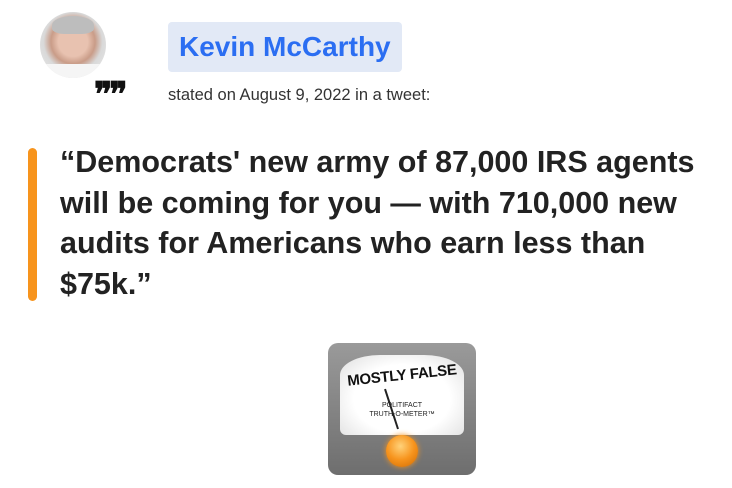 This screenshot has width=732, height=488. Describe the element at coordinates (402, 414) in the screenshot. I see `brand-line2: TRUTH-O-METER™` at that location.